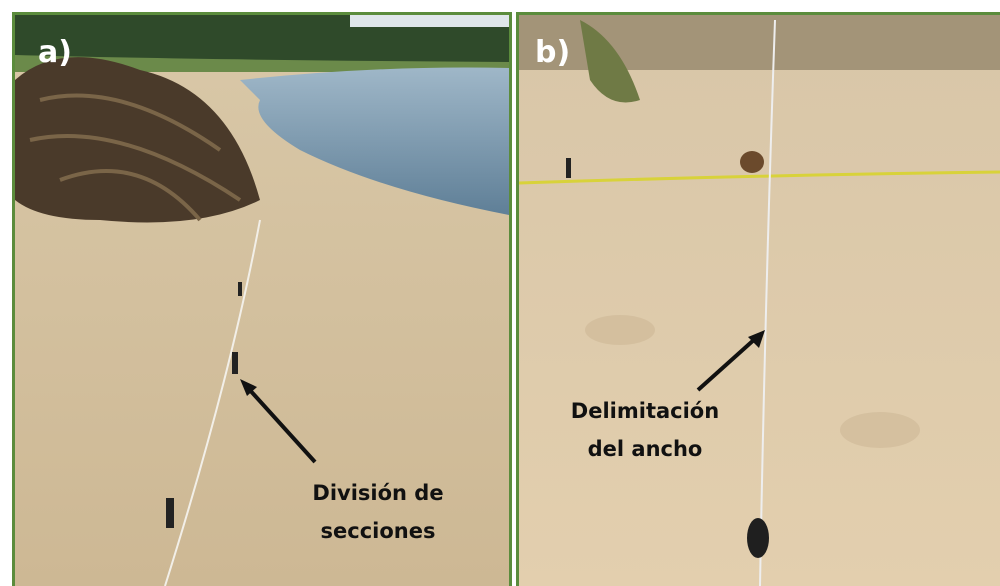  What do you see at coordinates (645, 449) in the screenshot?
I see `annotation-line: del ancho` at bounding box center [645, 449].